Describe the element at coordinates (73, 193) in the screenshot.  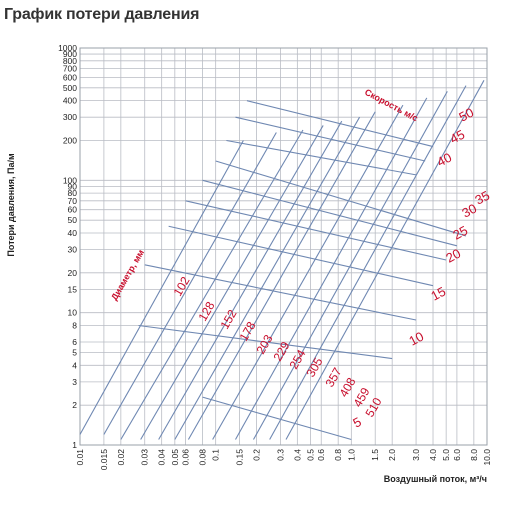
I see `y-tick-label: 80` at that location.